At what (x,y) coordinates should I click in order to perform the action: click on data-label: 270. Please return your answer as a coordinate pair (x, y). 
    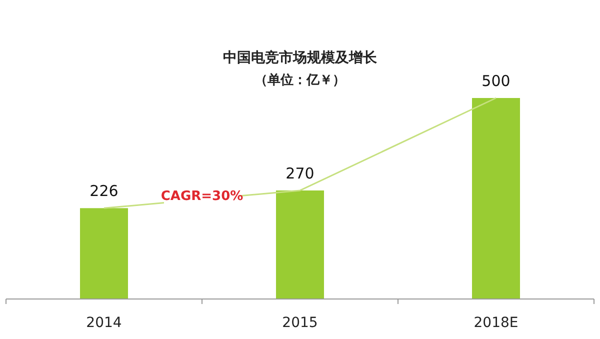
    Looking at the image, I should click on (300, 173).